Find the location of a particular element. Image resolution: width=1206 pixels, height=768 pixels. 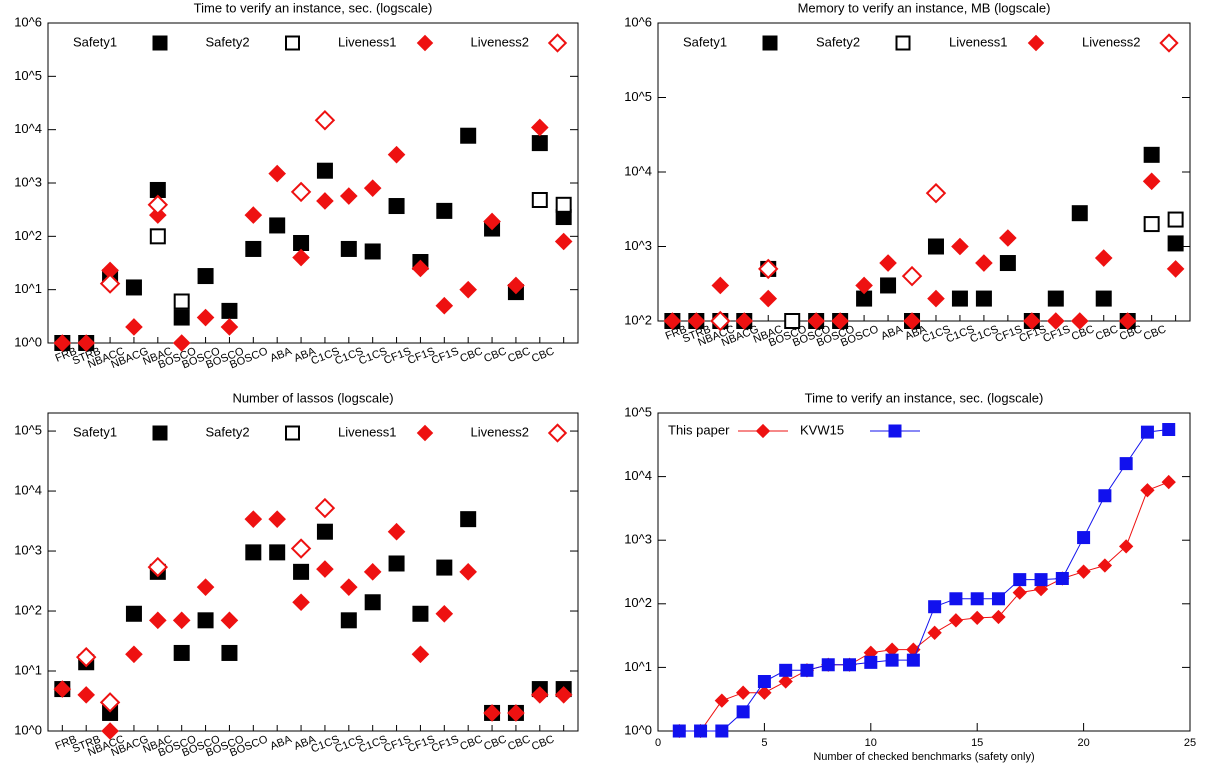

x-tick-label: 10 is located at coordinates (871, 743).